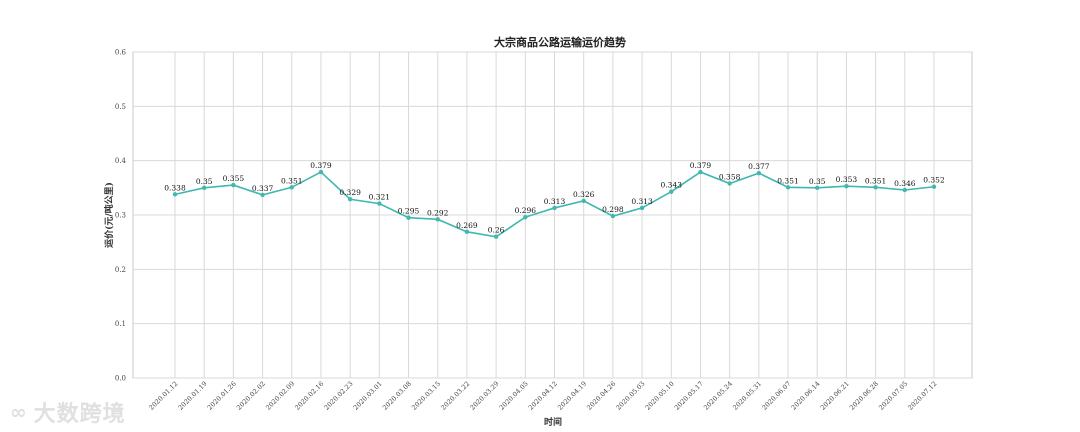 This screenshot has height=432, width=1080. What do you see at coordinates (121, 161) in the screenshot?
I see `y-tick-label: 0.4` at bounding box center [121, 161].